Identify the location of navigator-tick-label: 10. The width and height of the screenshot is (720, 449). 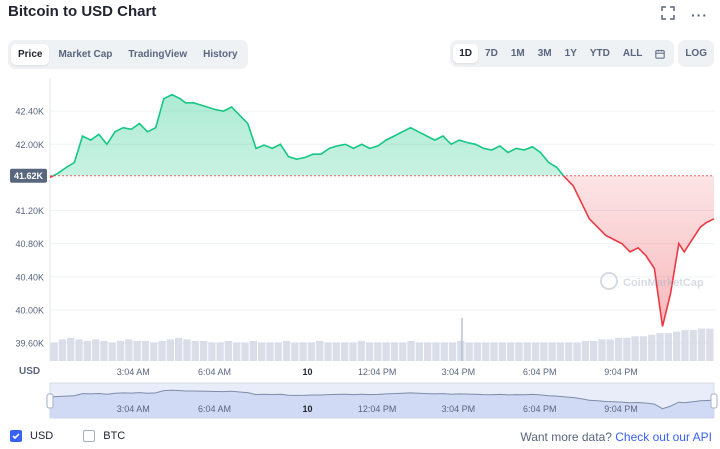
(307, 409).